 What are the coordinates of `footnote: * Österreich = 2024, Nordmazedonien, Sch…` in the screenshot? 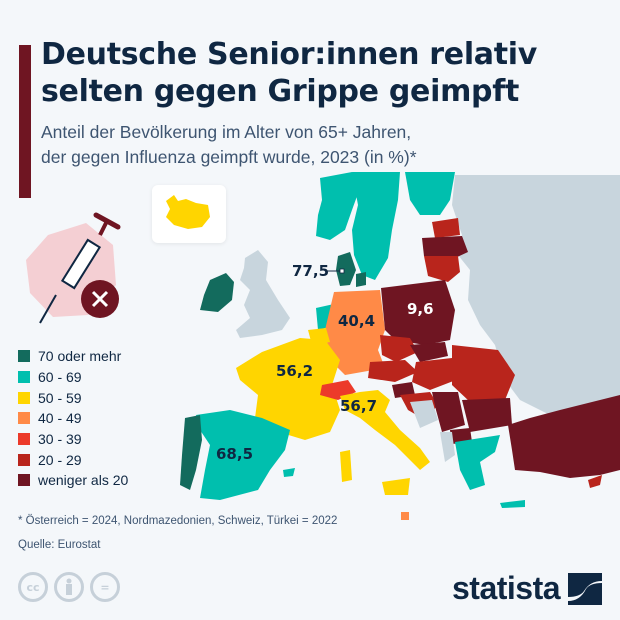 It's located at (178, 521).